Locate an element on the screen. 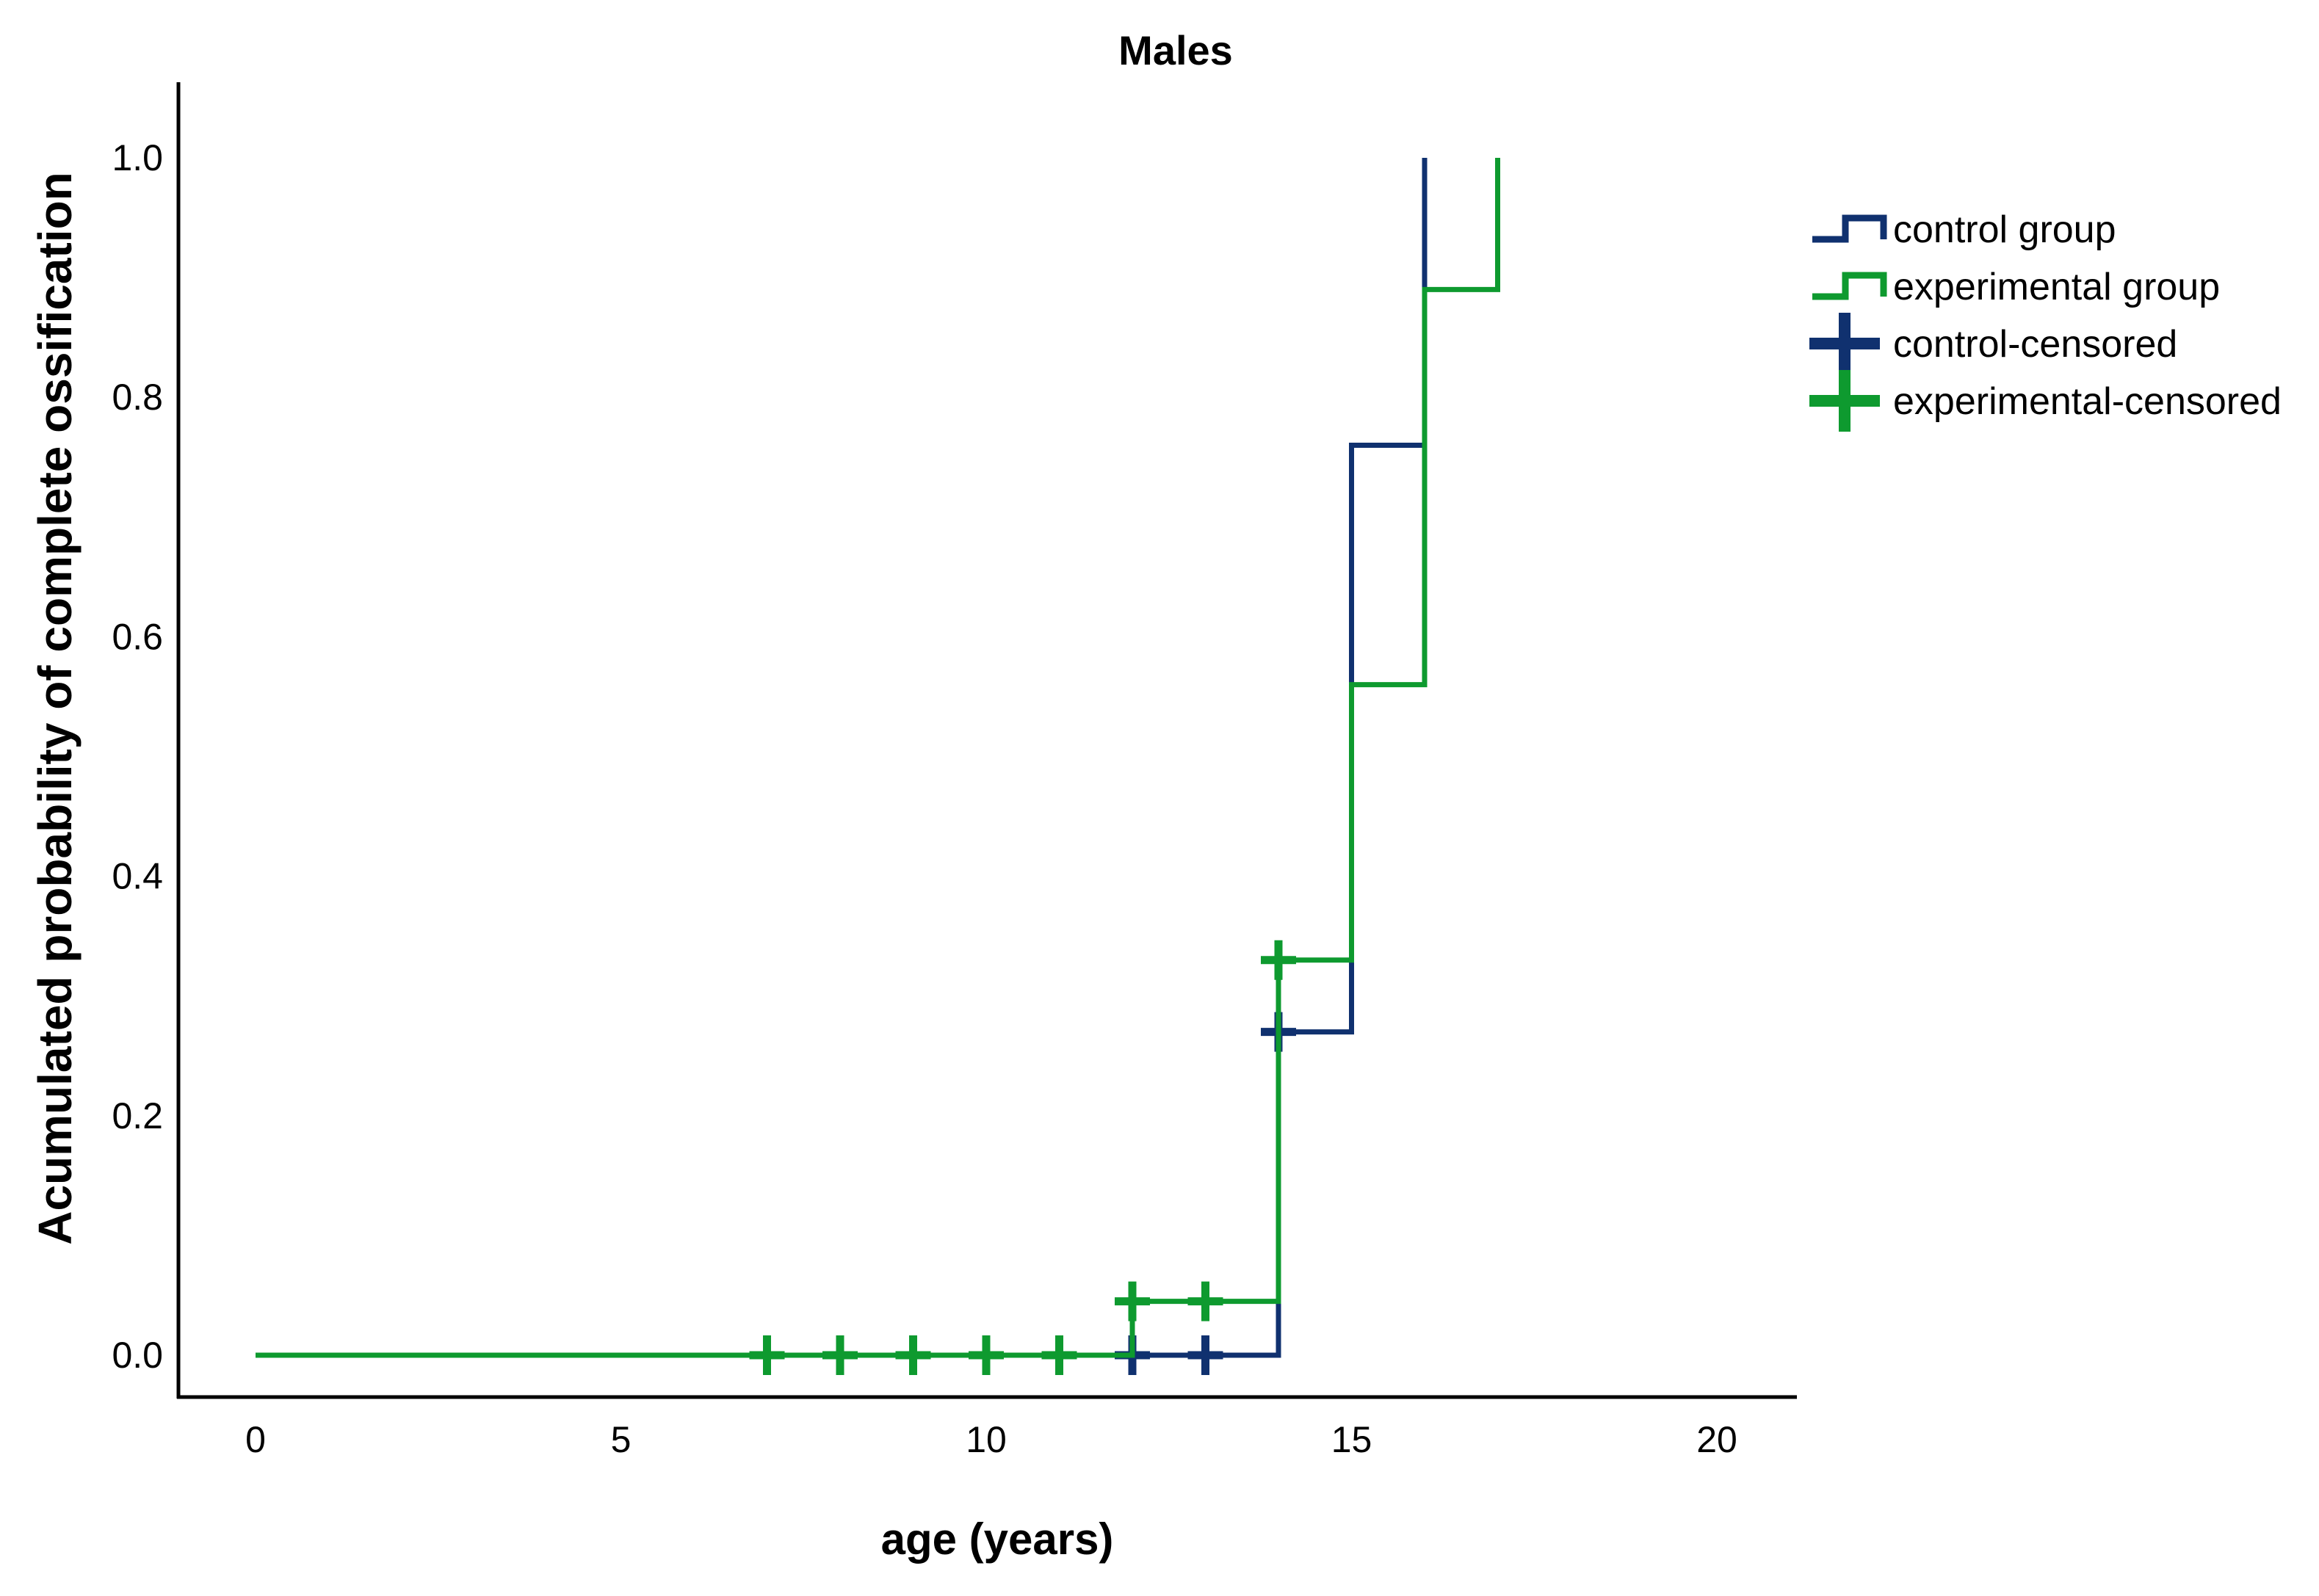  legend-label-control-group: control group is located at coordinates (2004, 229).